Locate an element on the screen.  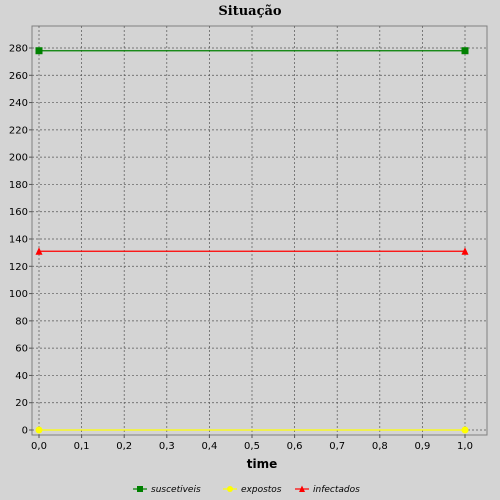
legend-item-infectados: infectados is located at coordinates (327, 490).